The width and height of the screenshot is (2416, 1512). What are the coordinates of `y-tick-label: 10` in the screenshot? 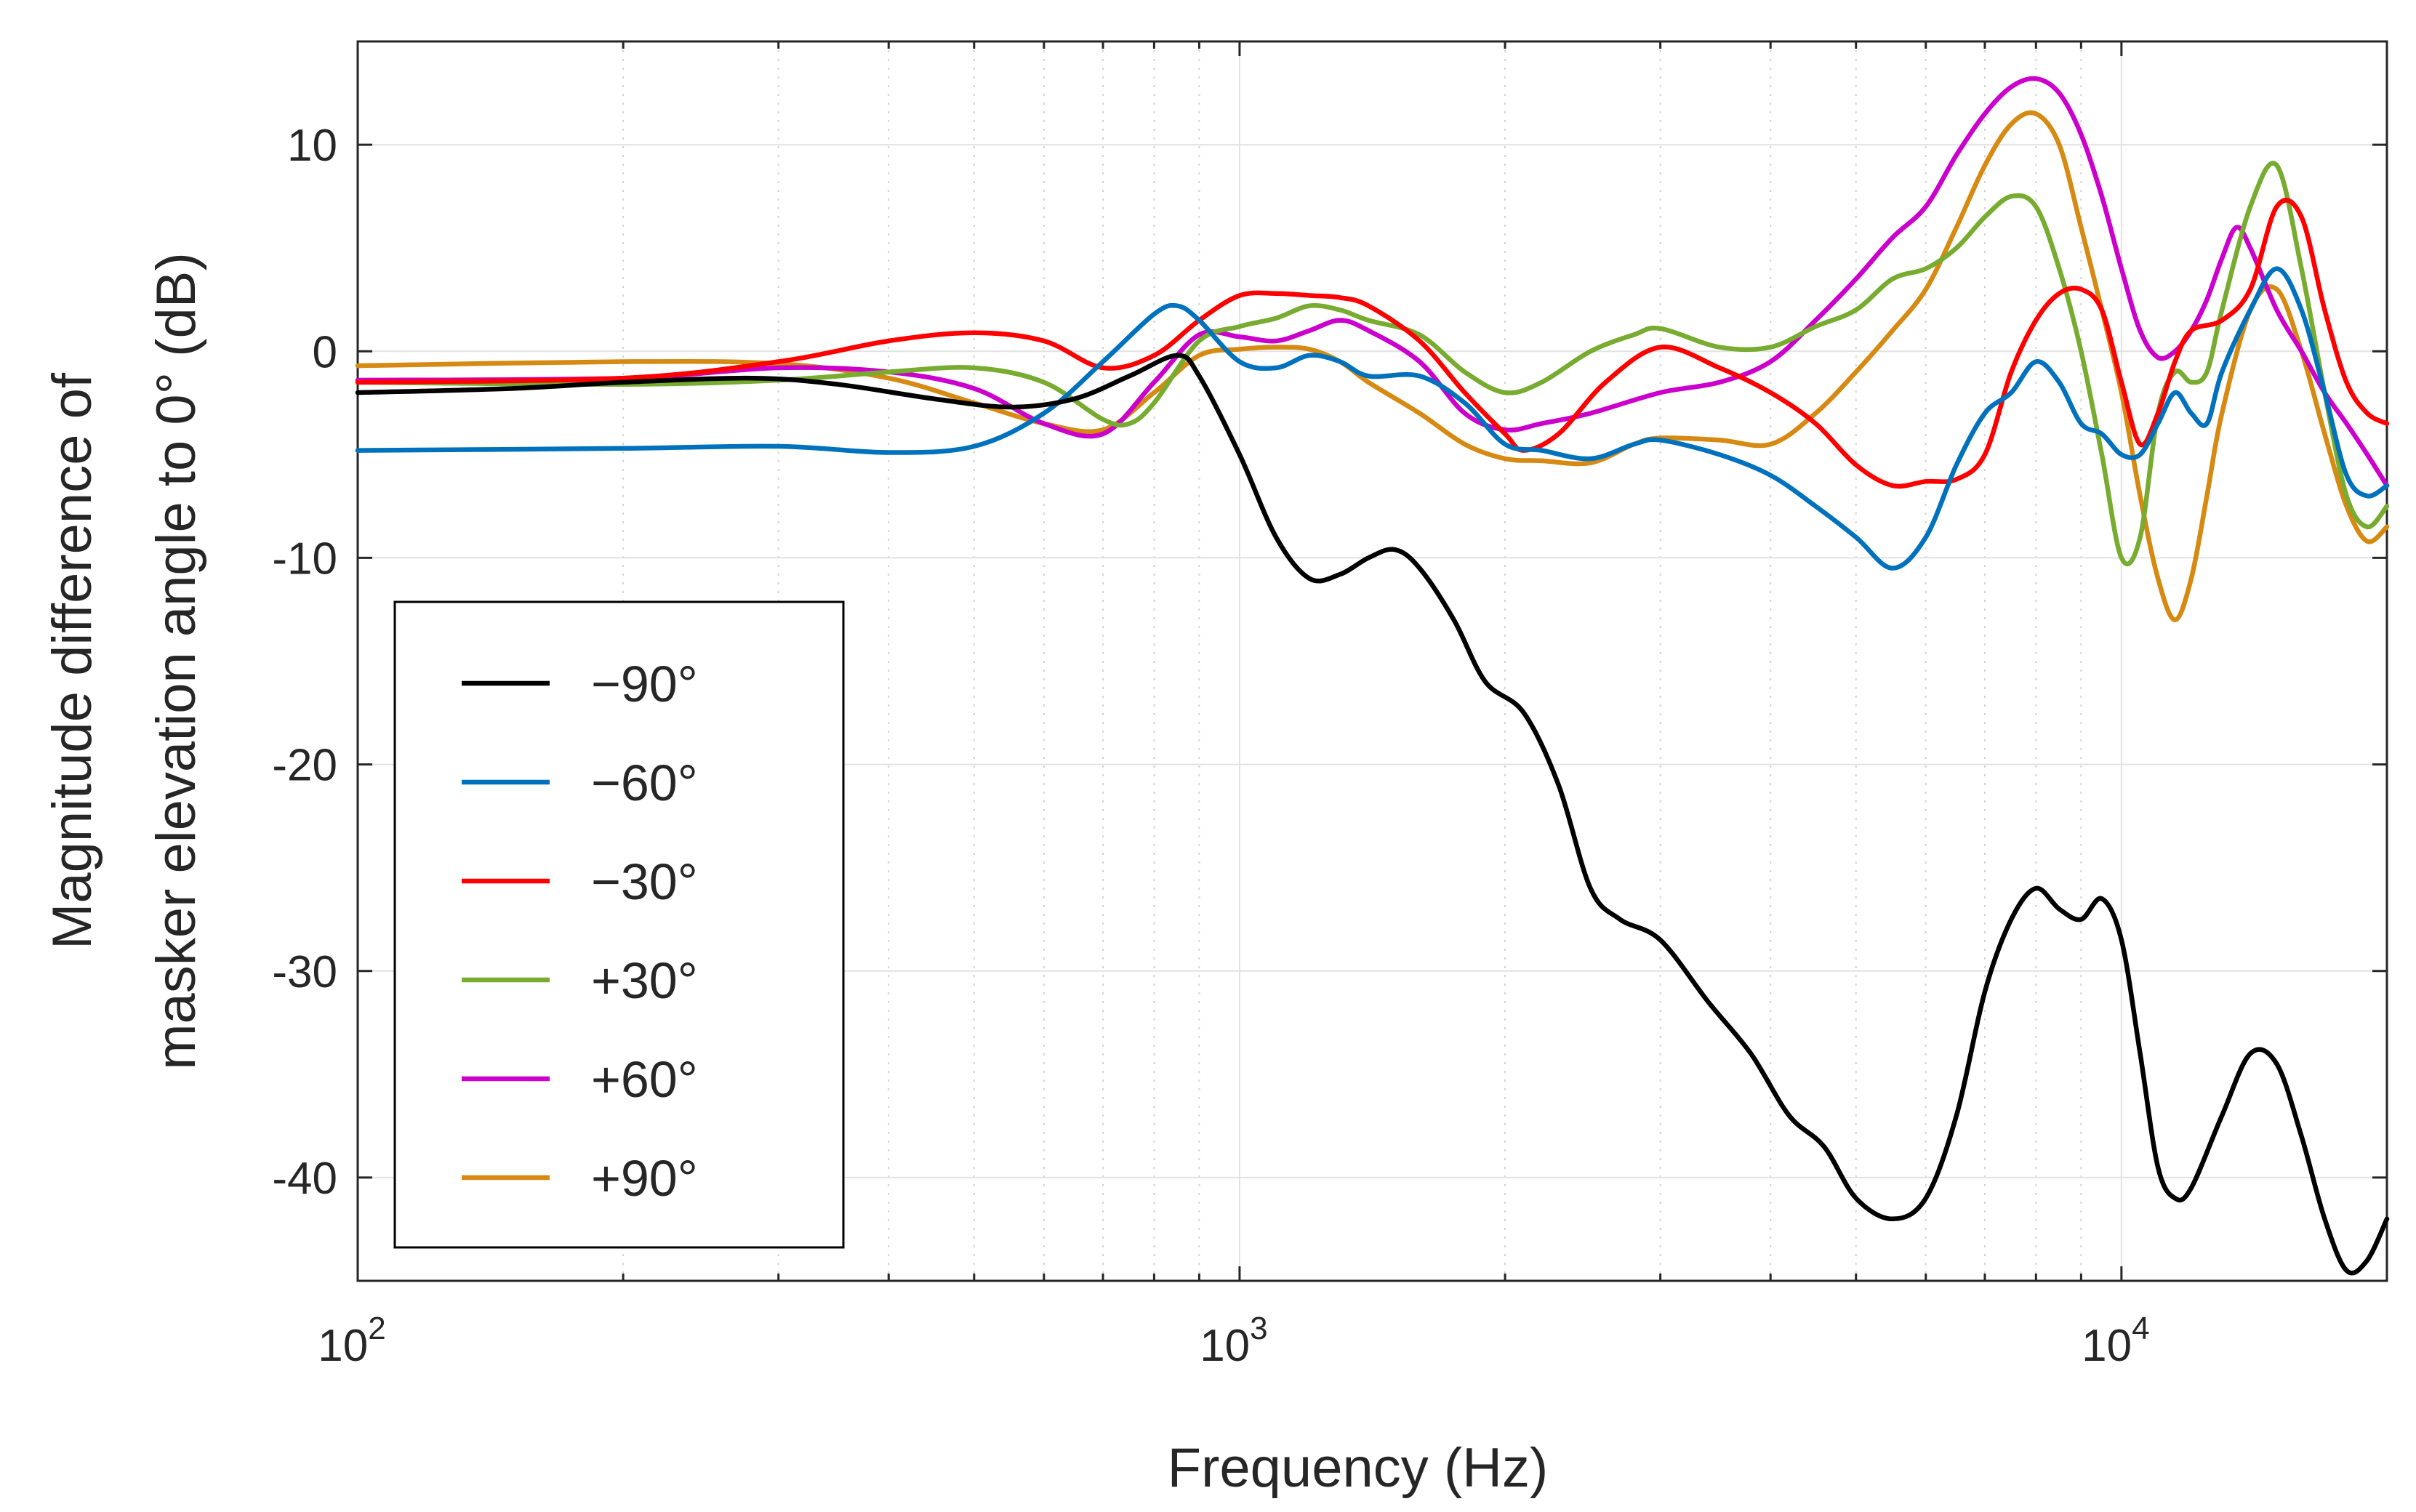 It's located at (312, 146).